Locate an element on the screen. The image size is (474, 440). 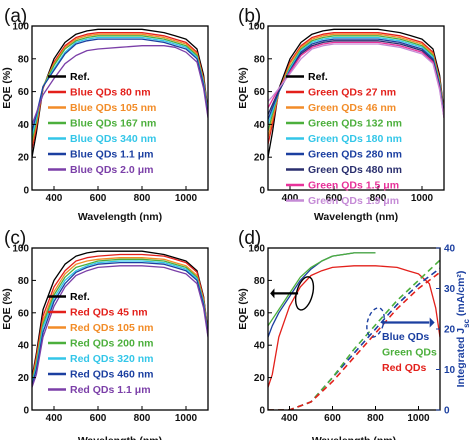
series-line-ref- is located at coordinates (356, 93).